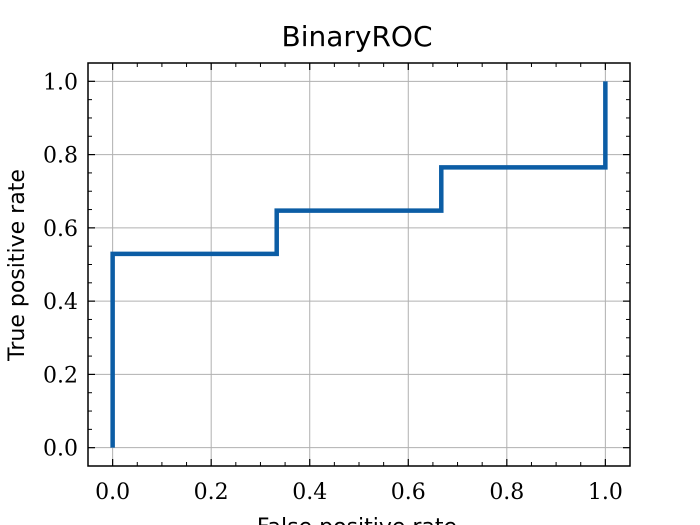  What do you see at coordinates (356, 36) in the screenshot?
I see `chart-title: BinaryROC` at bounding box center [356, 36].